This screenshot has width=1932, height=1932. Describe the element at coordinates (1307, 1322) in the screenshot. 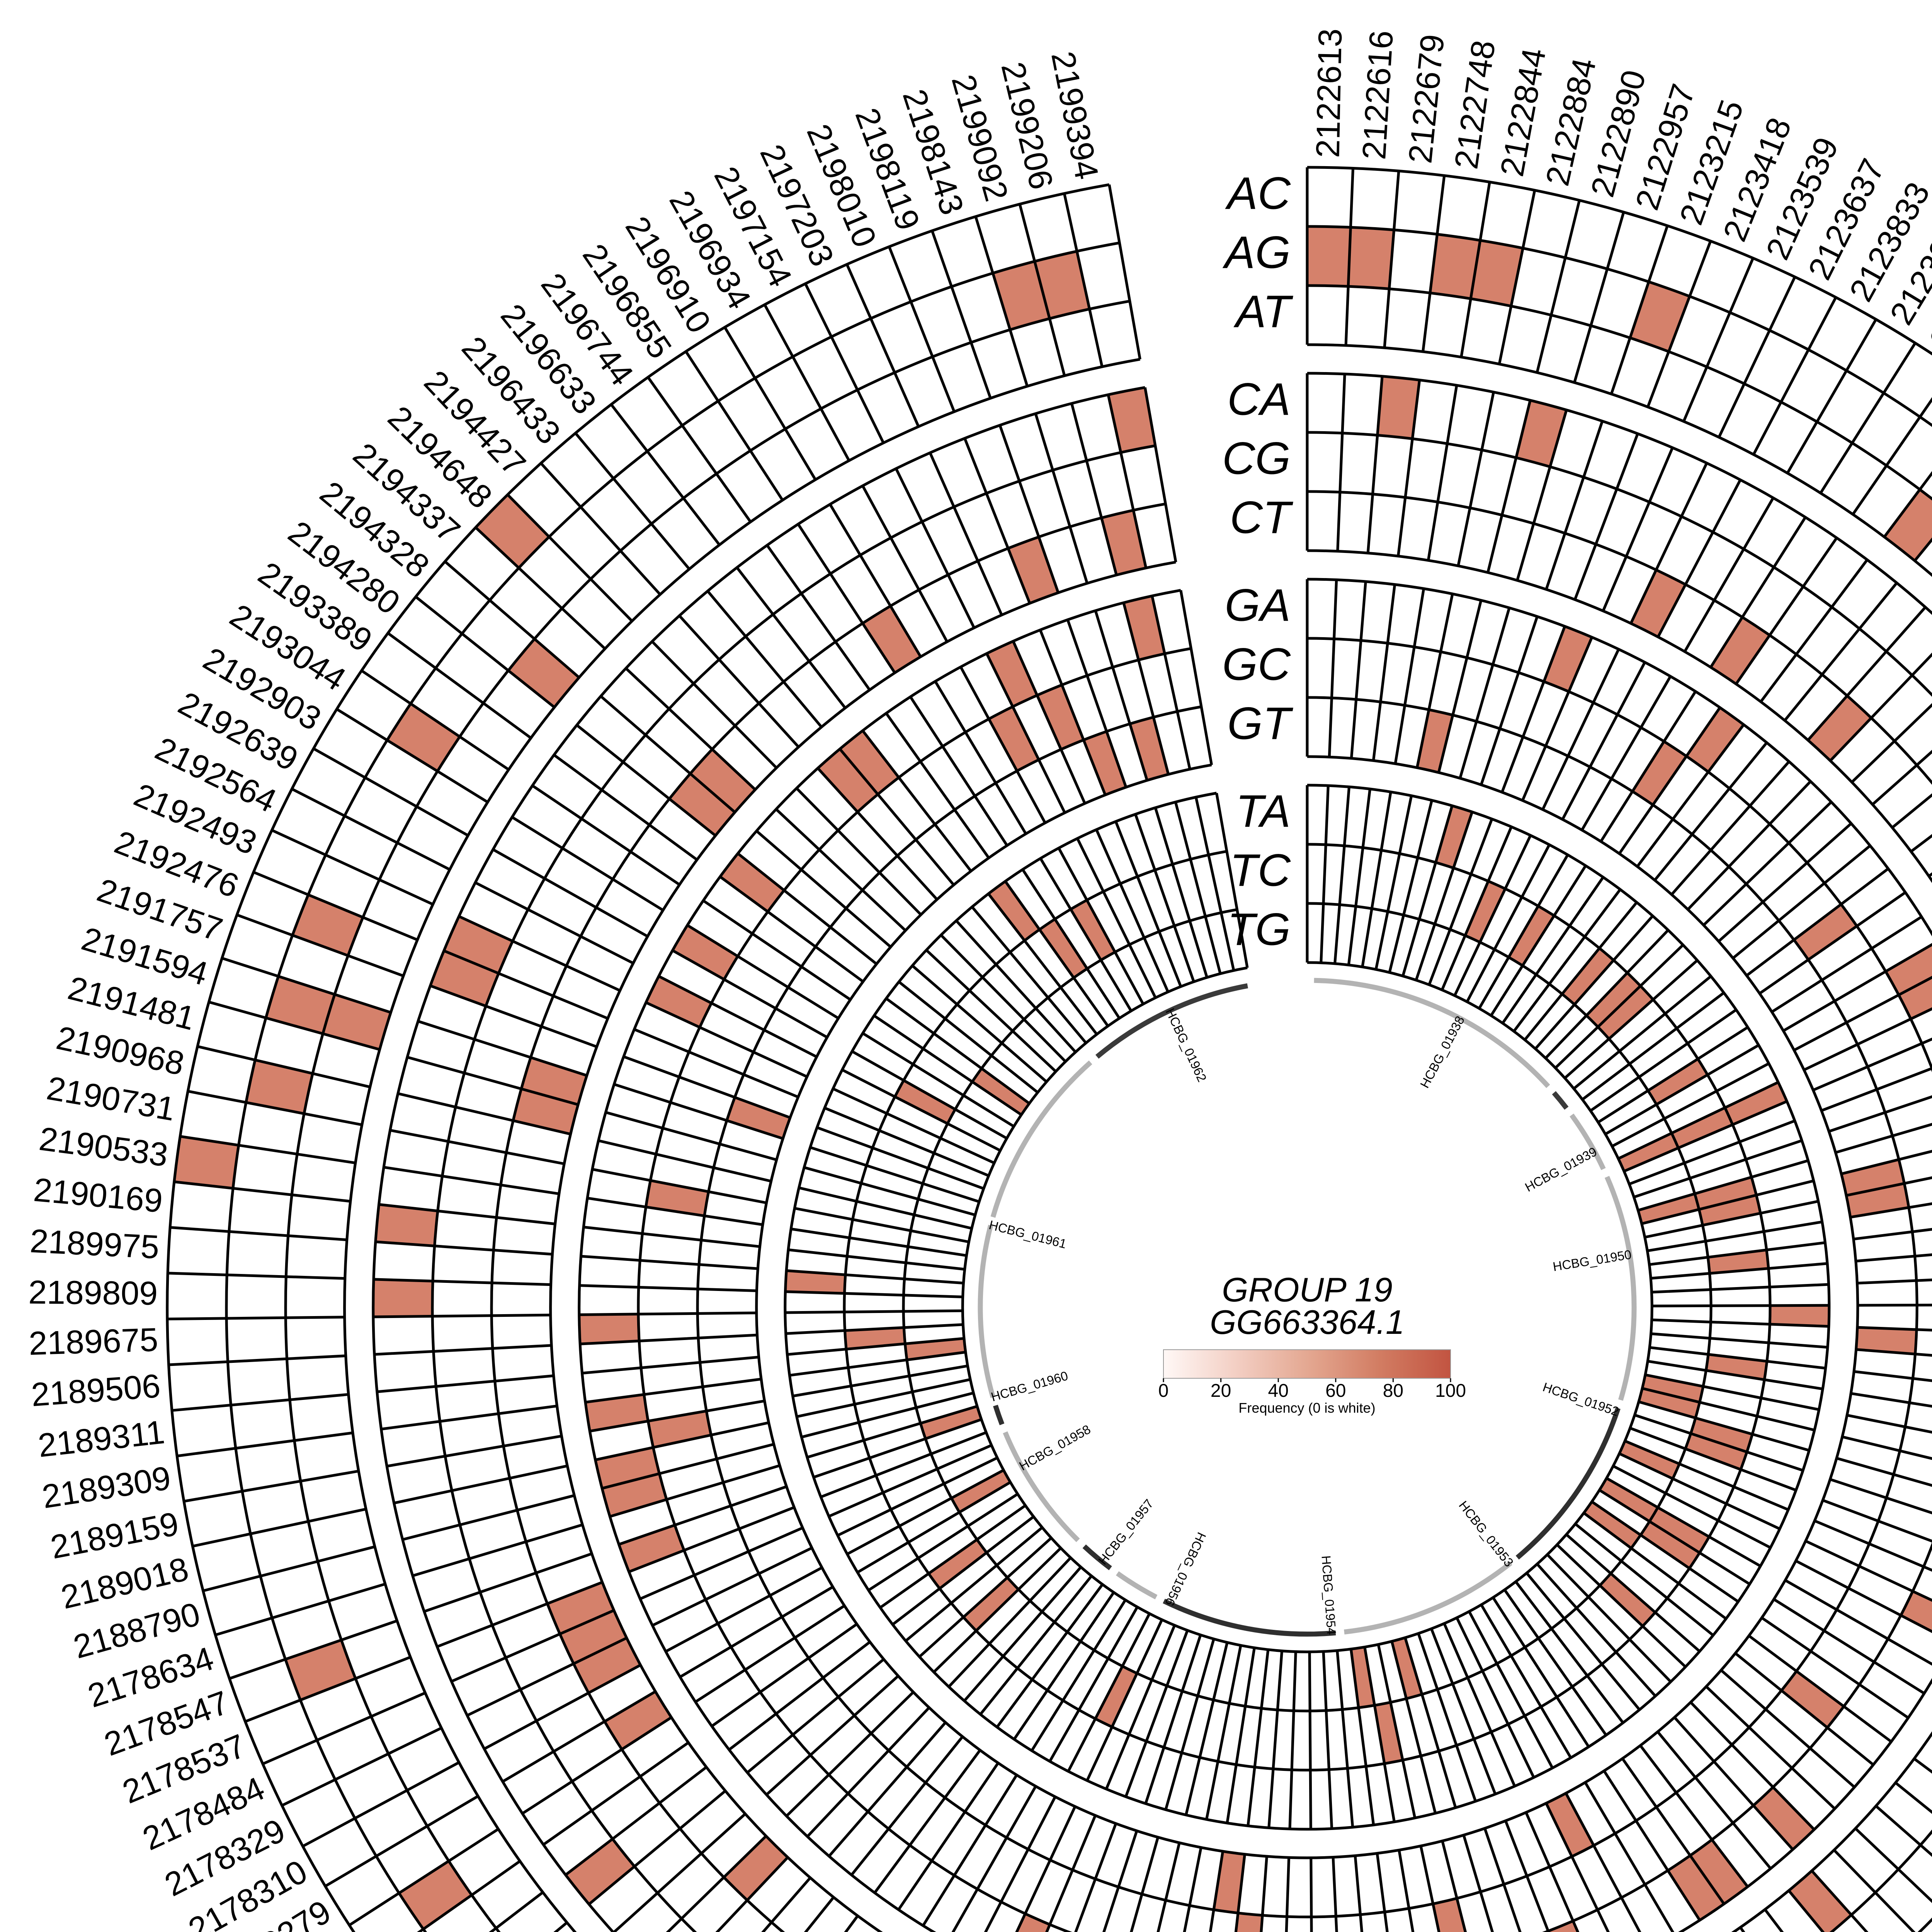

I see `svg-text: GG663364.1` at that location.